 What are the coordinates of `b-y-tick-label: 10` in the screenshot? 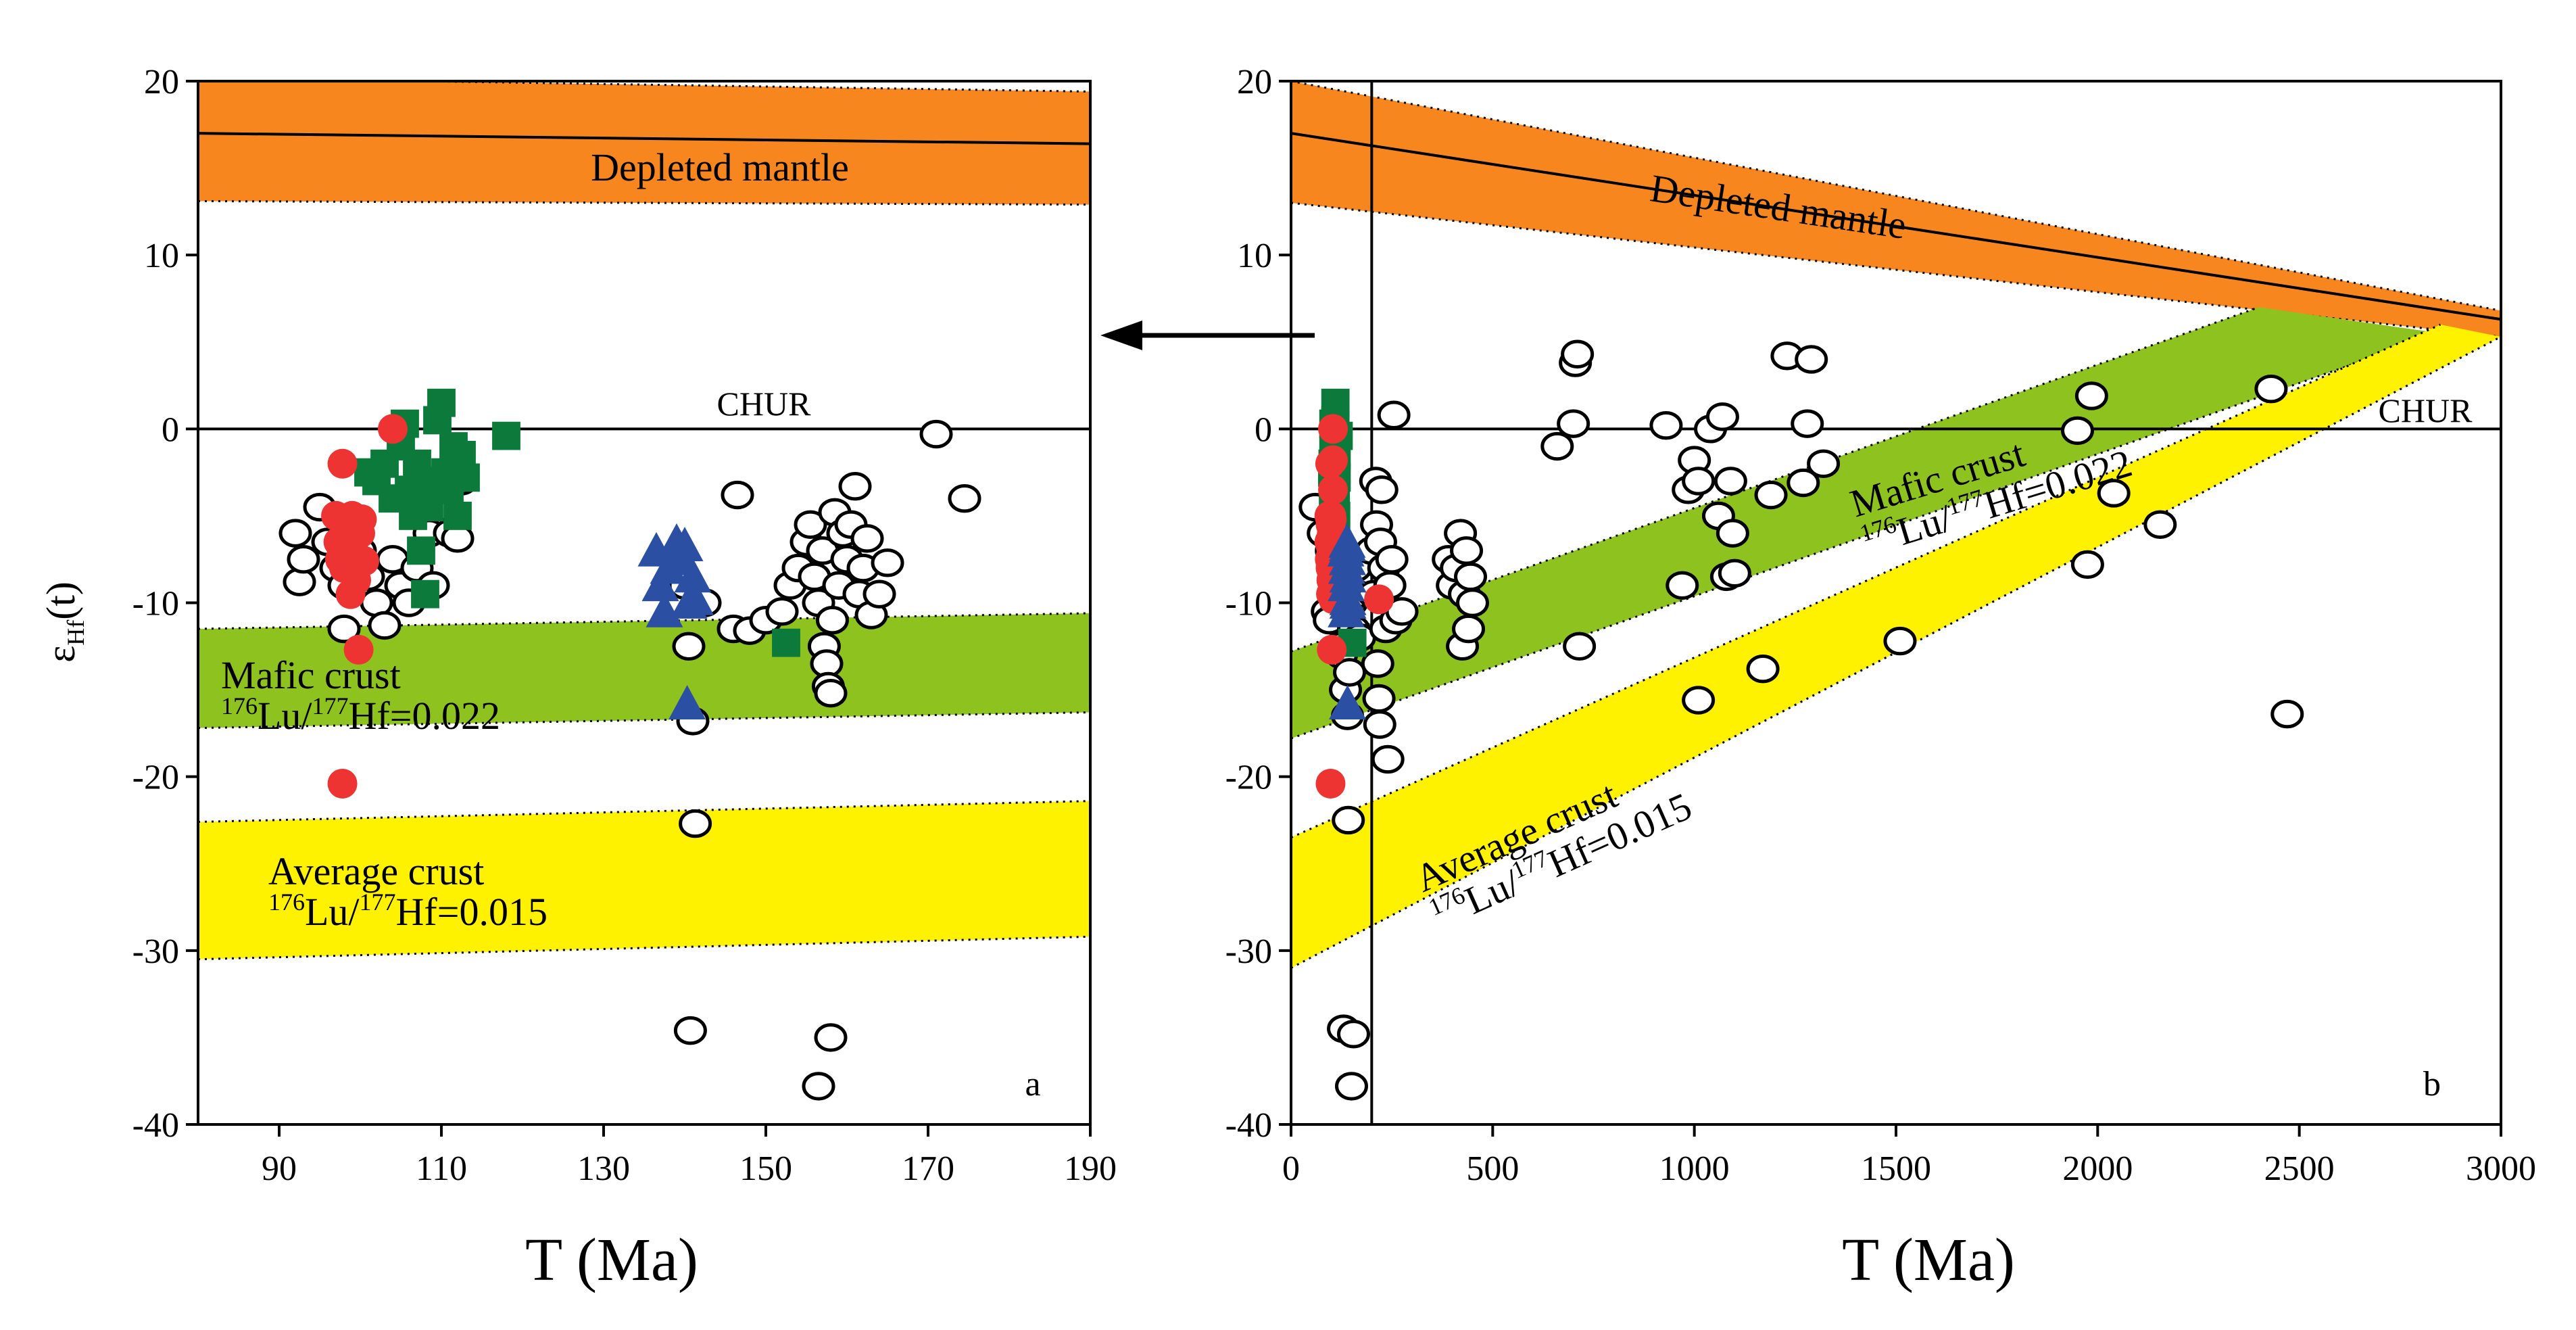 It's located at (1254, 256).